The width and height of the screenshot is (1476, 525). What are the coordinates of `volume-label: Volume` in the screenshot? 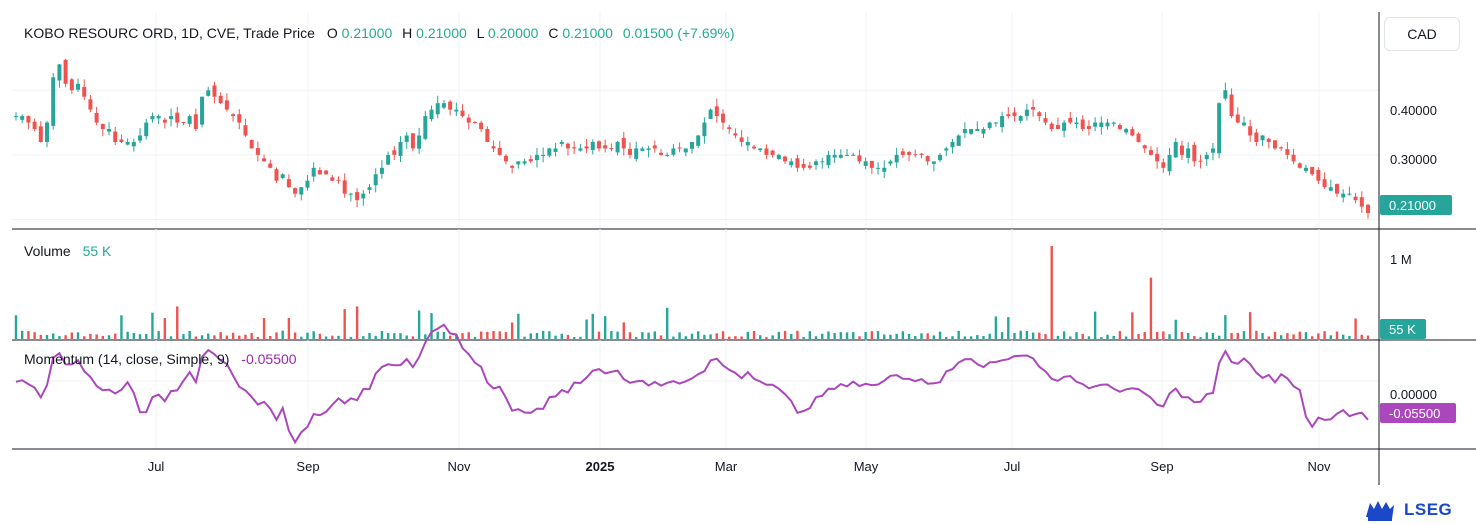 It's located at (47, 251).